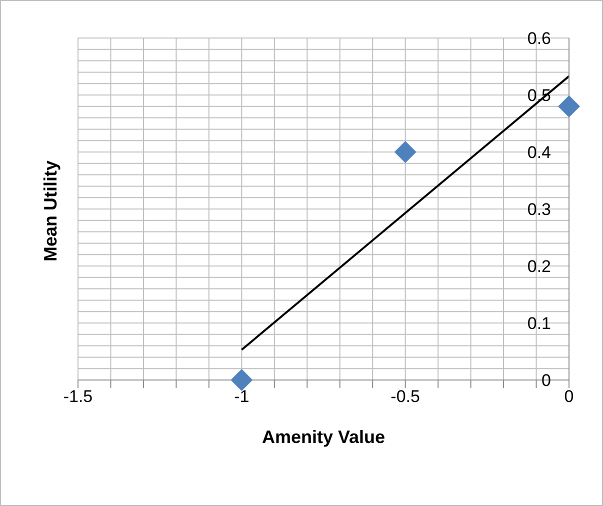 This screenshot has height=506, width=603. Describe the element at coordinates (546, 380) in the screenshot. I see `y-tick-label: 0` at that location.